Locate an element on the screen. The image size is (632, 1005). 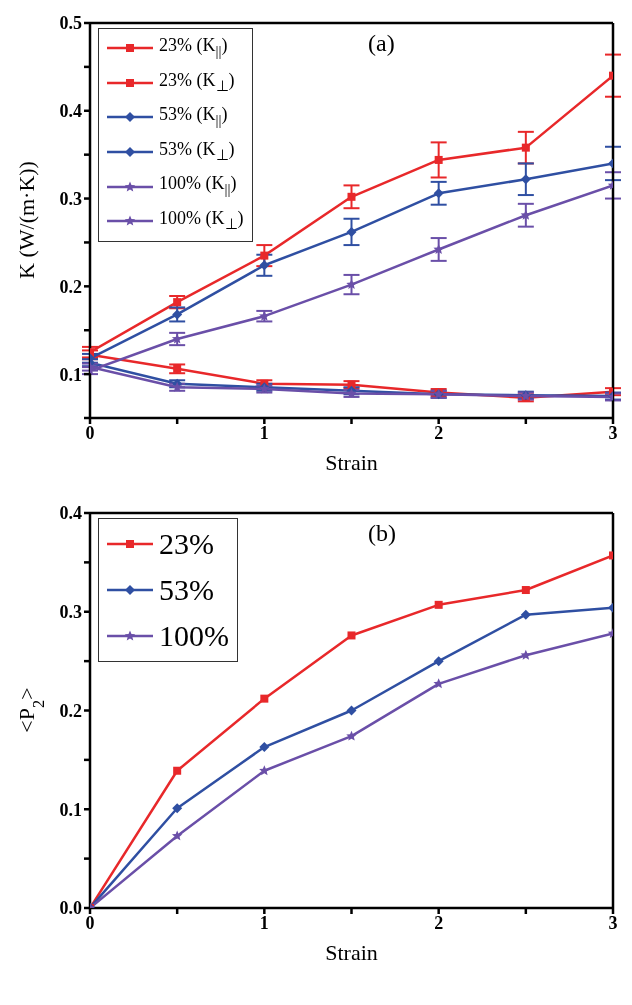
y-tick-label: 0.5 is located at coordinates (70, 23).